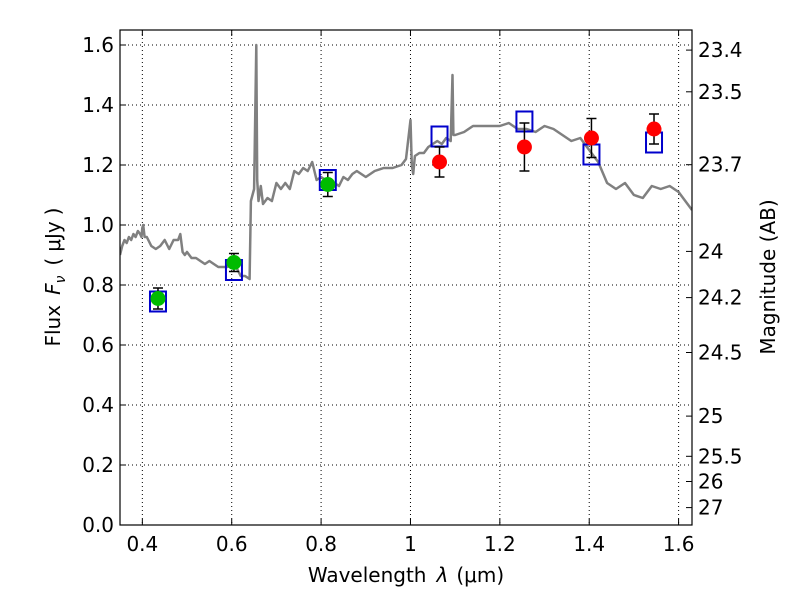 The image size is (800, 600). I want to click on right-tick-label: 23.5, so click(720, 92).